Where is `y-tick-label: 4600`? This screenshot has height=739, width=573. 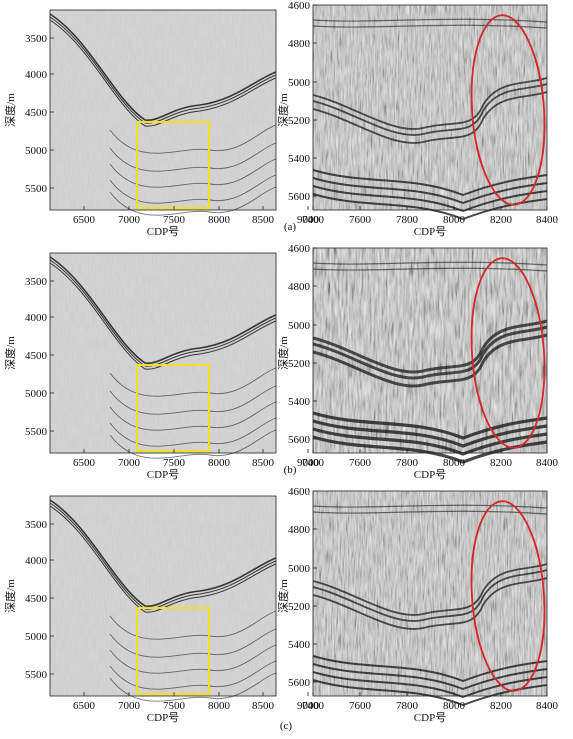 y-tick-label: 4600 is located at coordinates (299, 492).